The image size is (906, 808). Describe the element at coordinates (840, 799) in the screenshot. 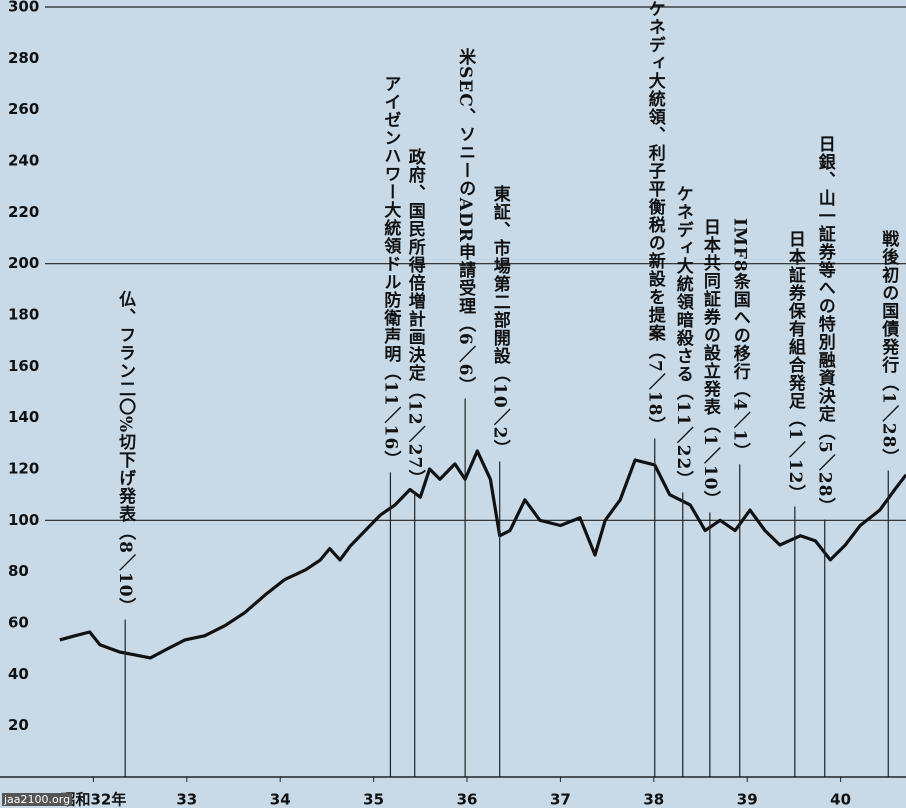

I see `x-tick-label: 40` at that location.